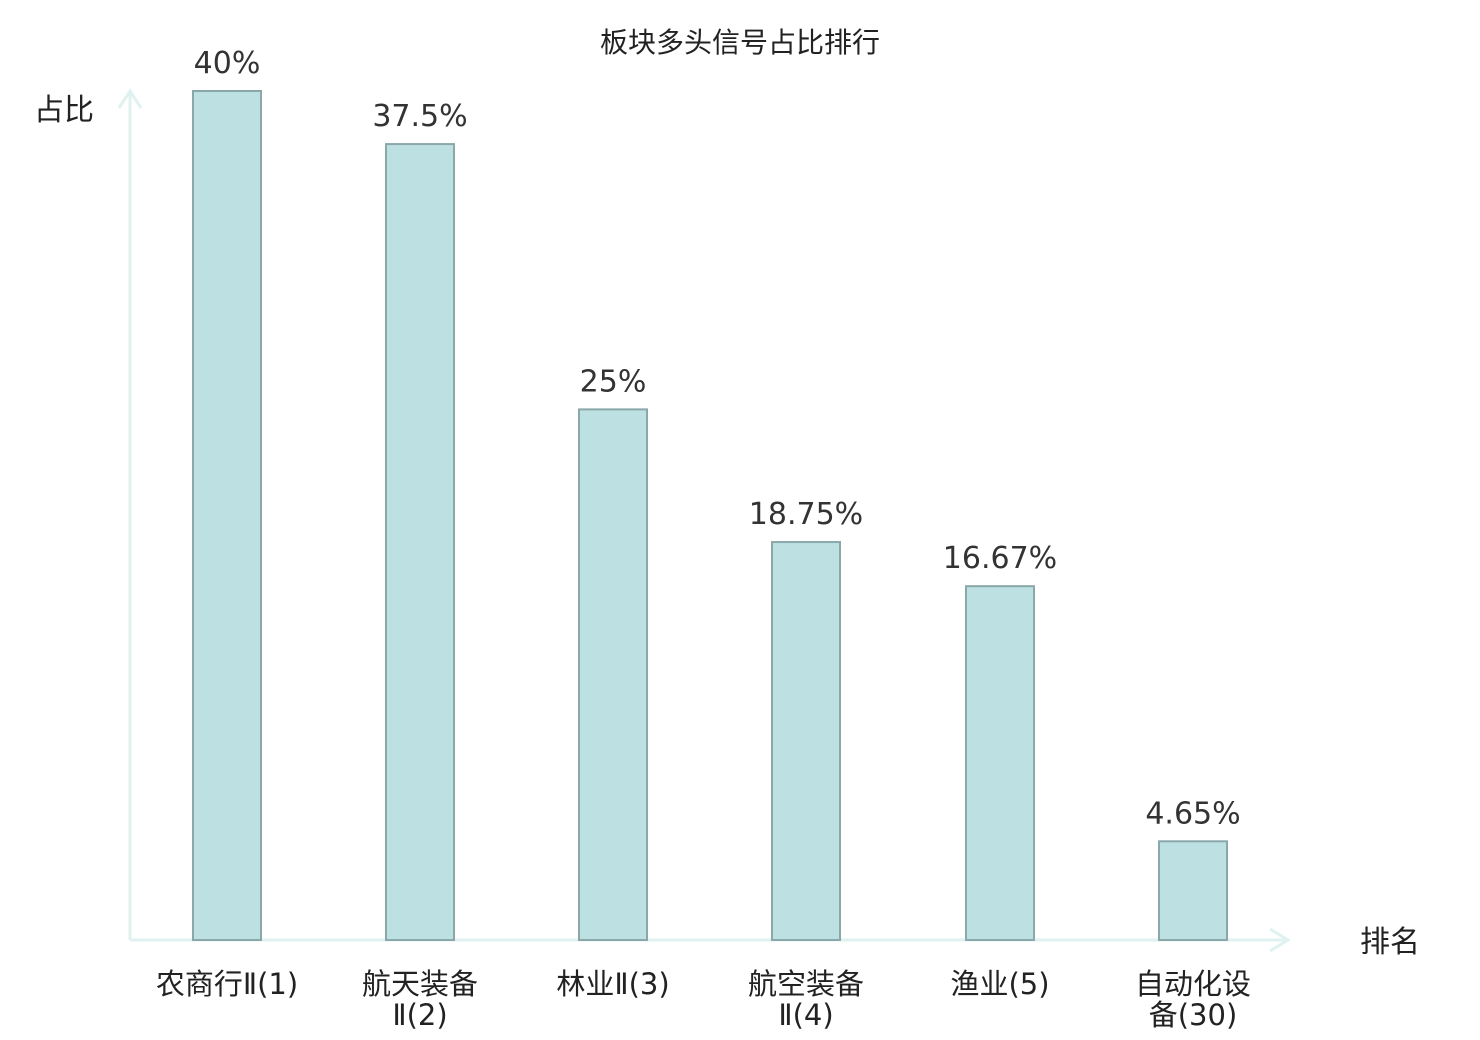  What do you see at coordinates (613, 381) in the screenshot?
I see `value-label-3: 25%` at bounding box center [613, 381].